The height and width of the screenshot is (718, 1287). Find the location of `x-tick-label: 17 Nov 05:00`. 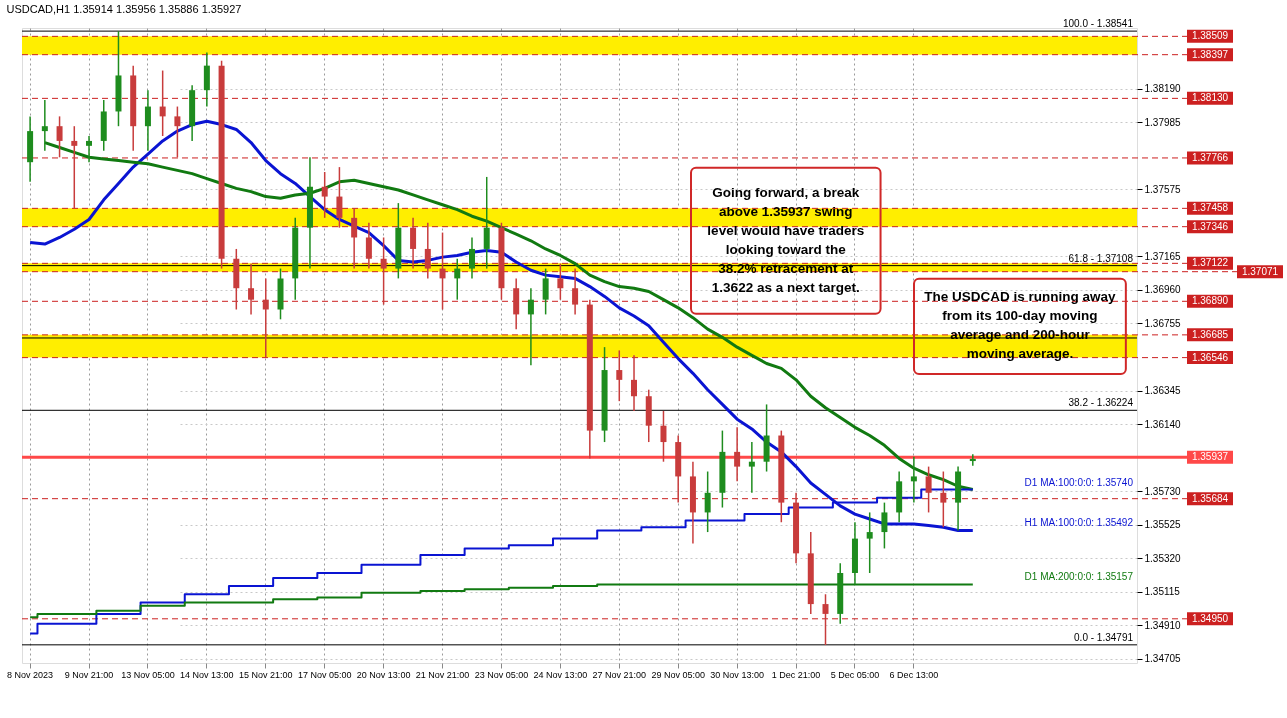

x-tick-label: 17 Nov 05:00 is located at coordinates (324, 674).